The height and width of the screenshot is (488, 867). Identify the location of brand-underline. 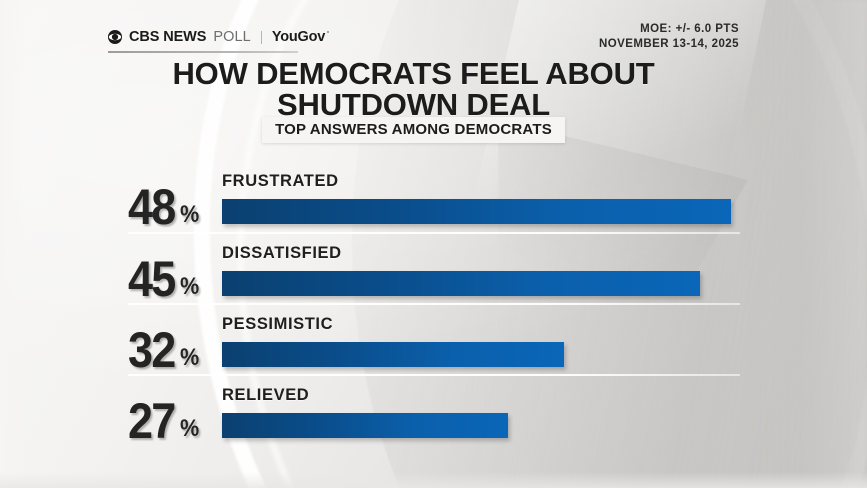
(203, 52).